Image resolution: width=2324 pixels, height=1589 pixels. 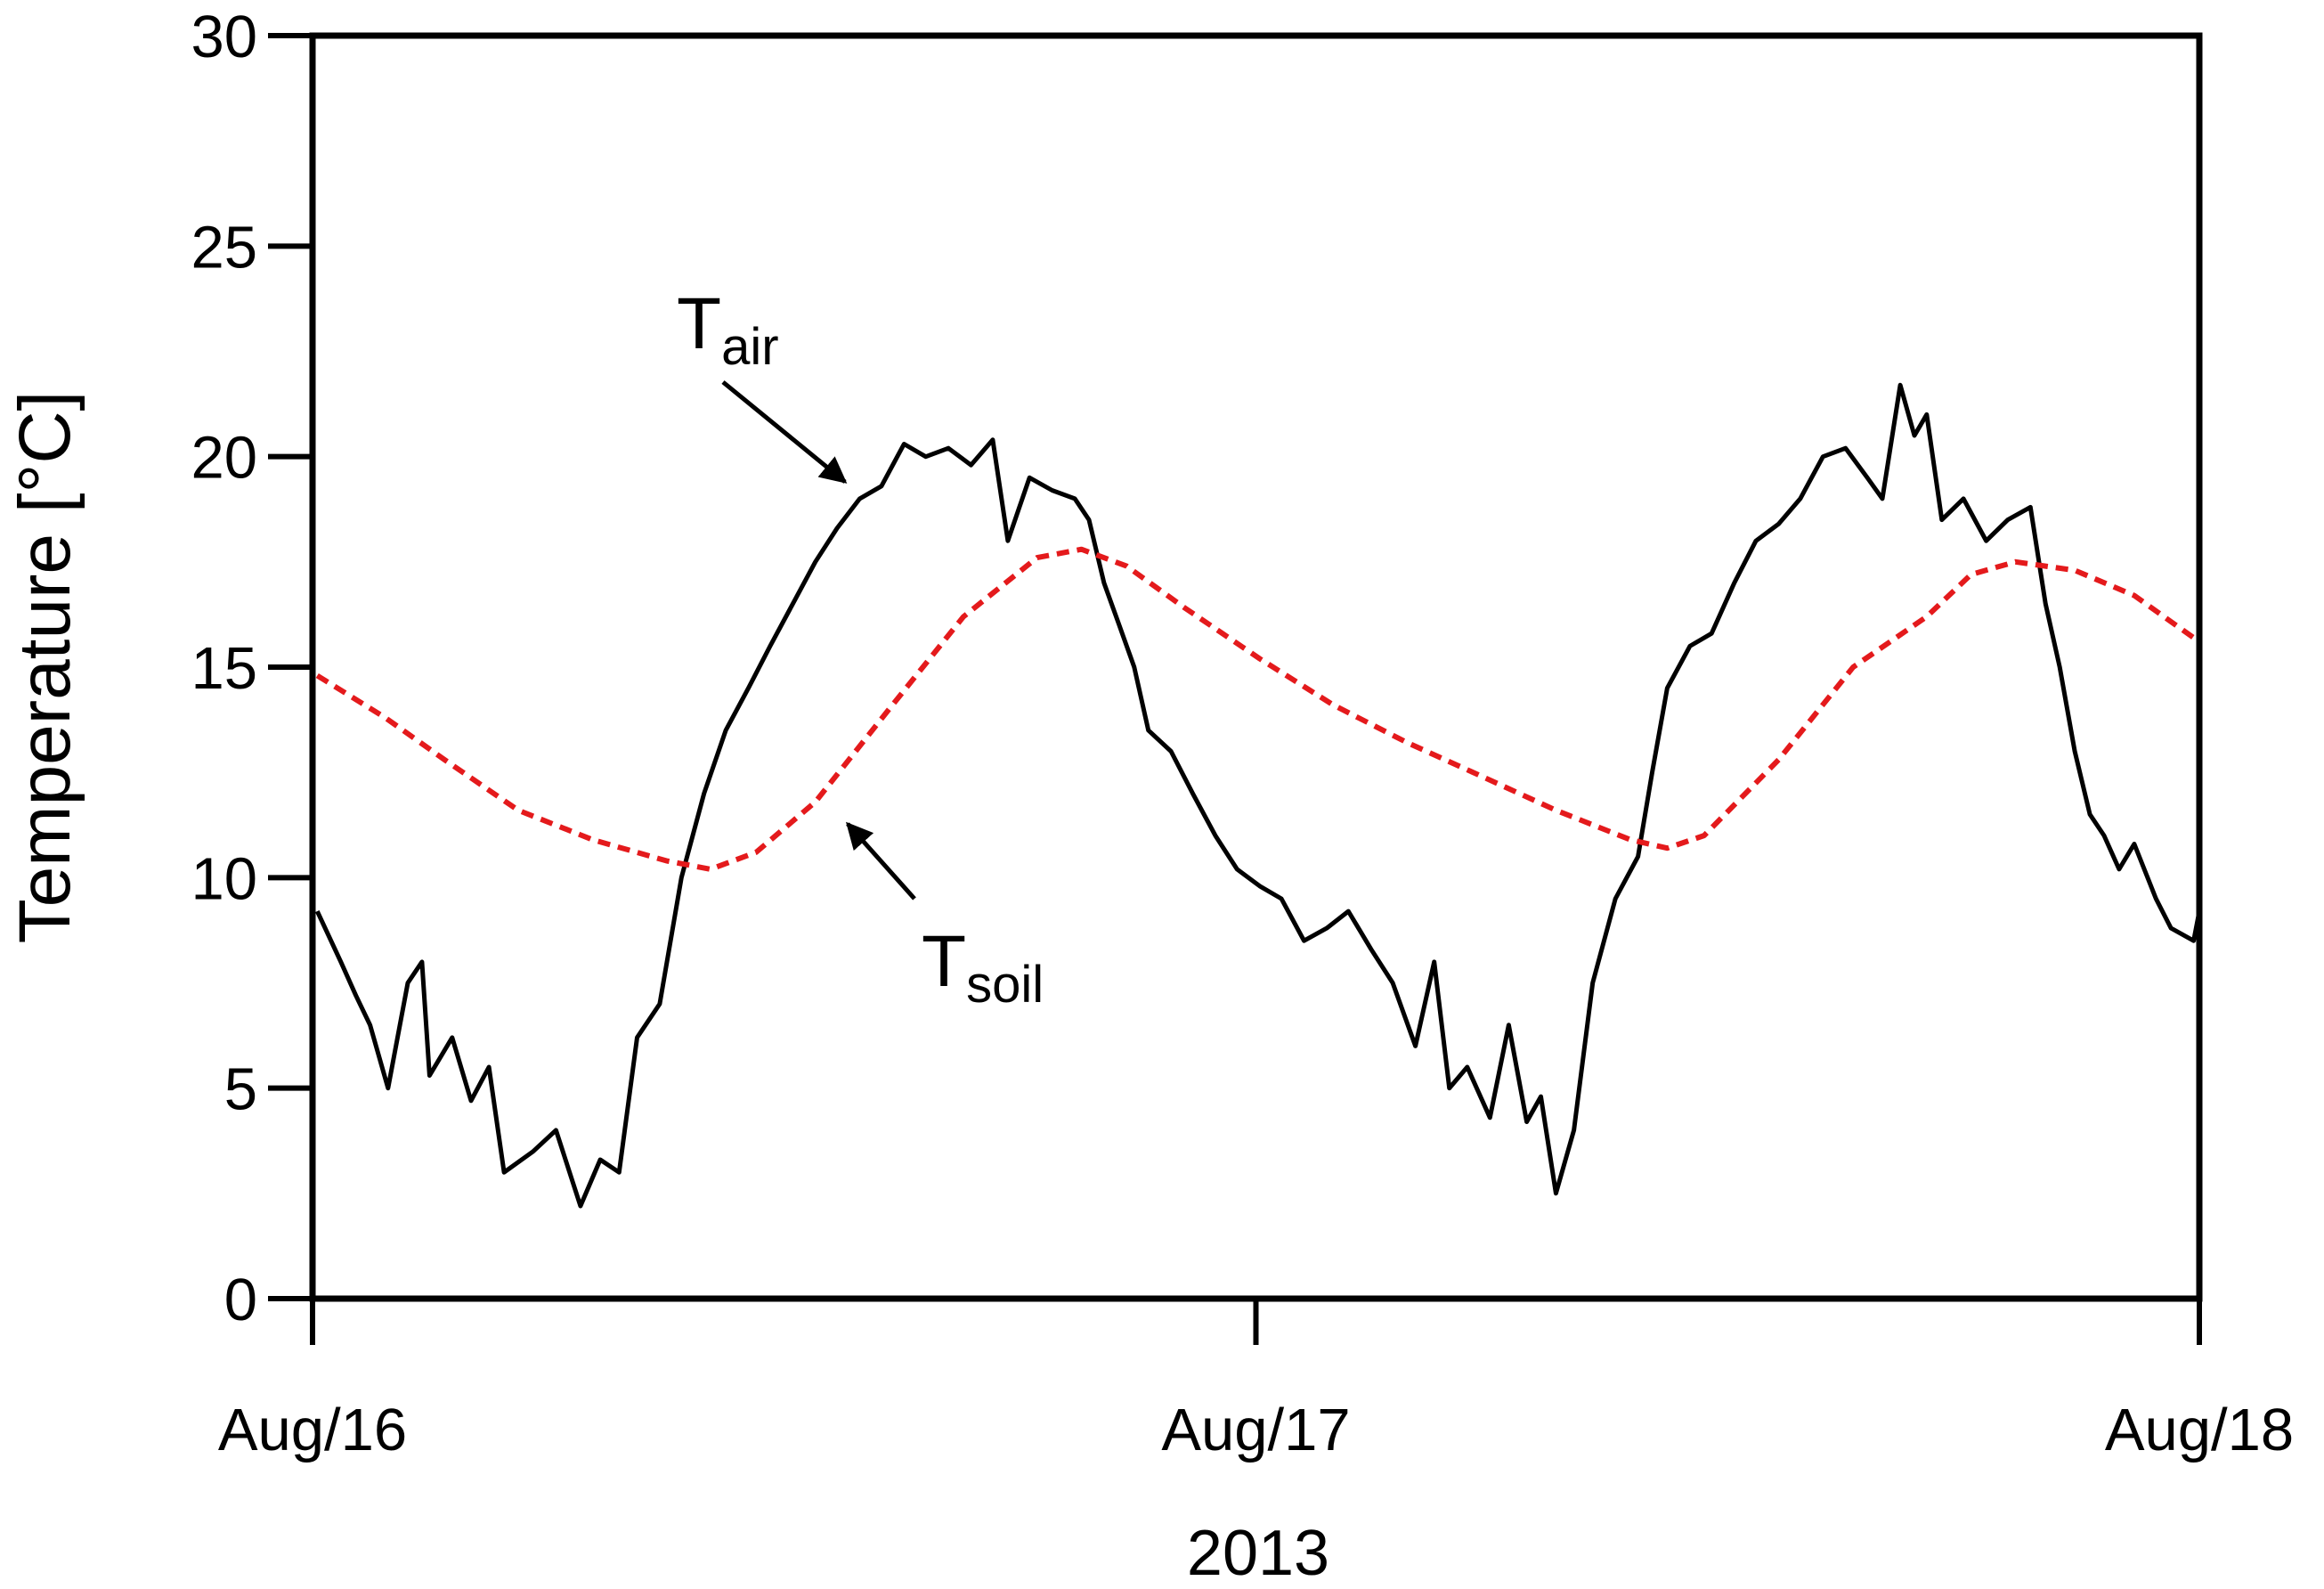 I want to click on x-axis-label: 2013, so click(x=1258, y=1553).